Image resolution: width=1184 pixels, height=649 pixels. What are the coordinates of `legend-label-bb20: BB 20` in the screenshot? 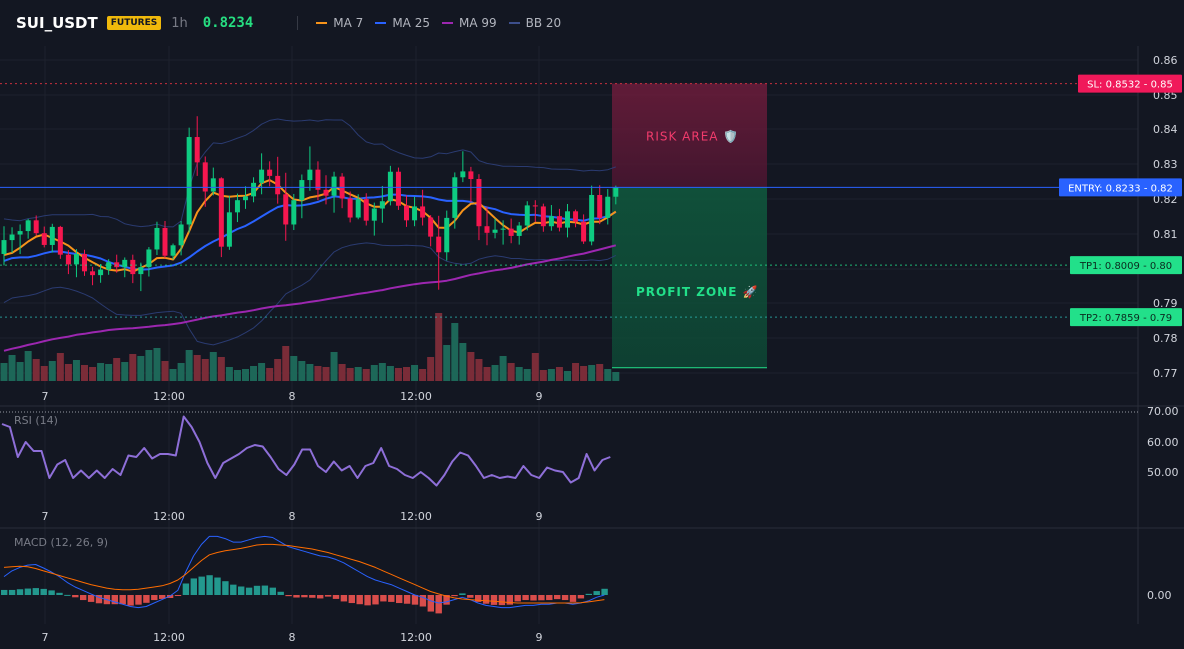 It's located at (543, 23).